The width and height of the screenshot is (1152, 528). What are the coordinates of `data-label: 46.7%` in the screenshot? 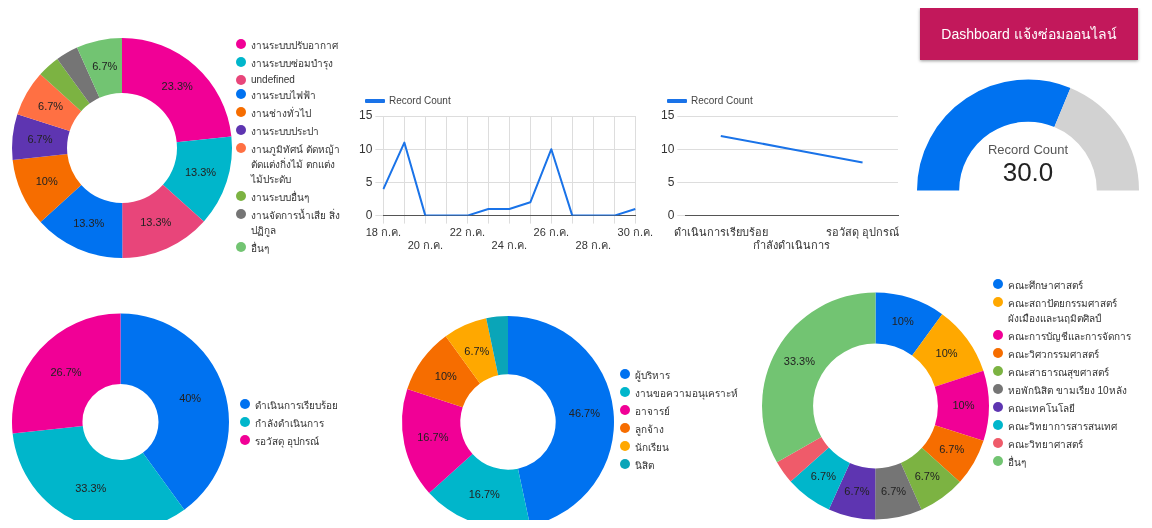 It's located at (584, 412).